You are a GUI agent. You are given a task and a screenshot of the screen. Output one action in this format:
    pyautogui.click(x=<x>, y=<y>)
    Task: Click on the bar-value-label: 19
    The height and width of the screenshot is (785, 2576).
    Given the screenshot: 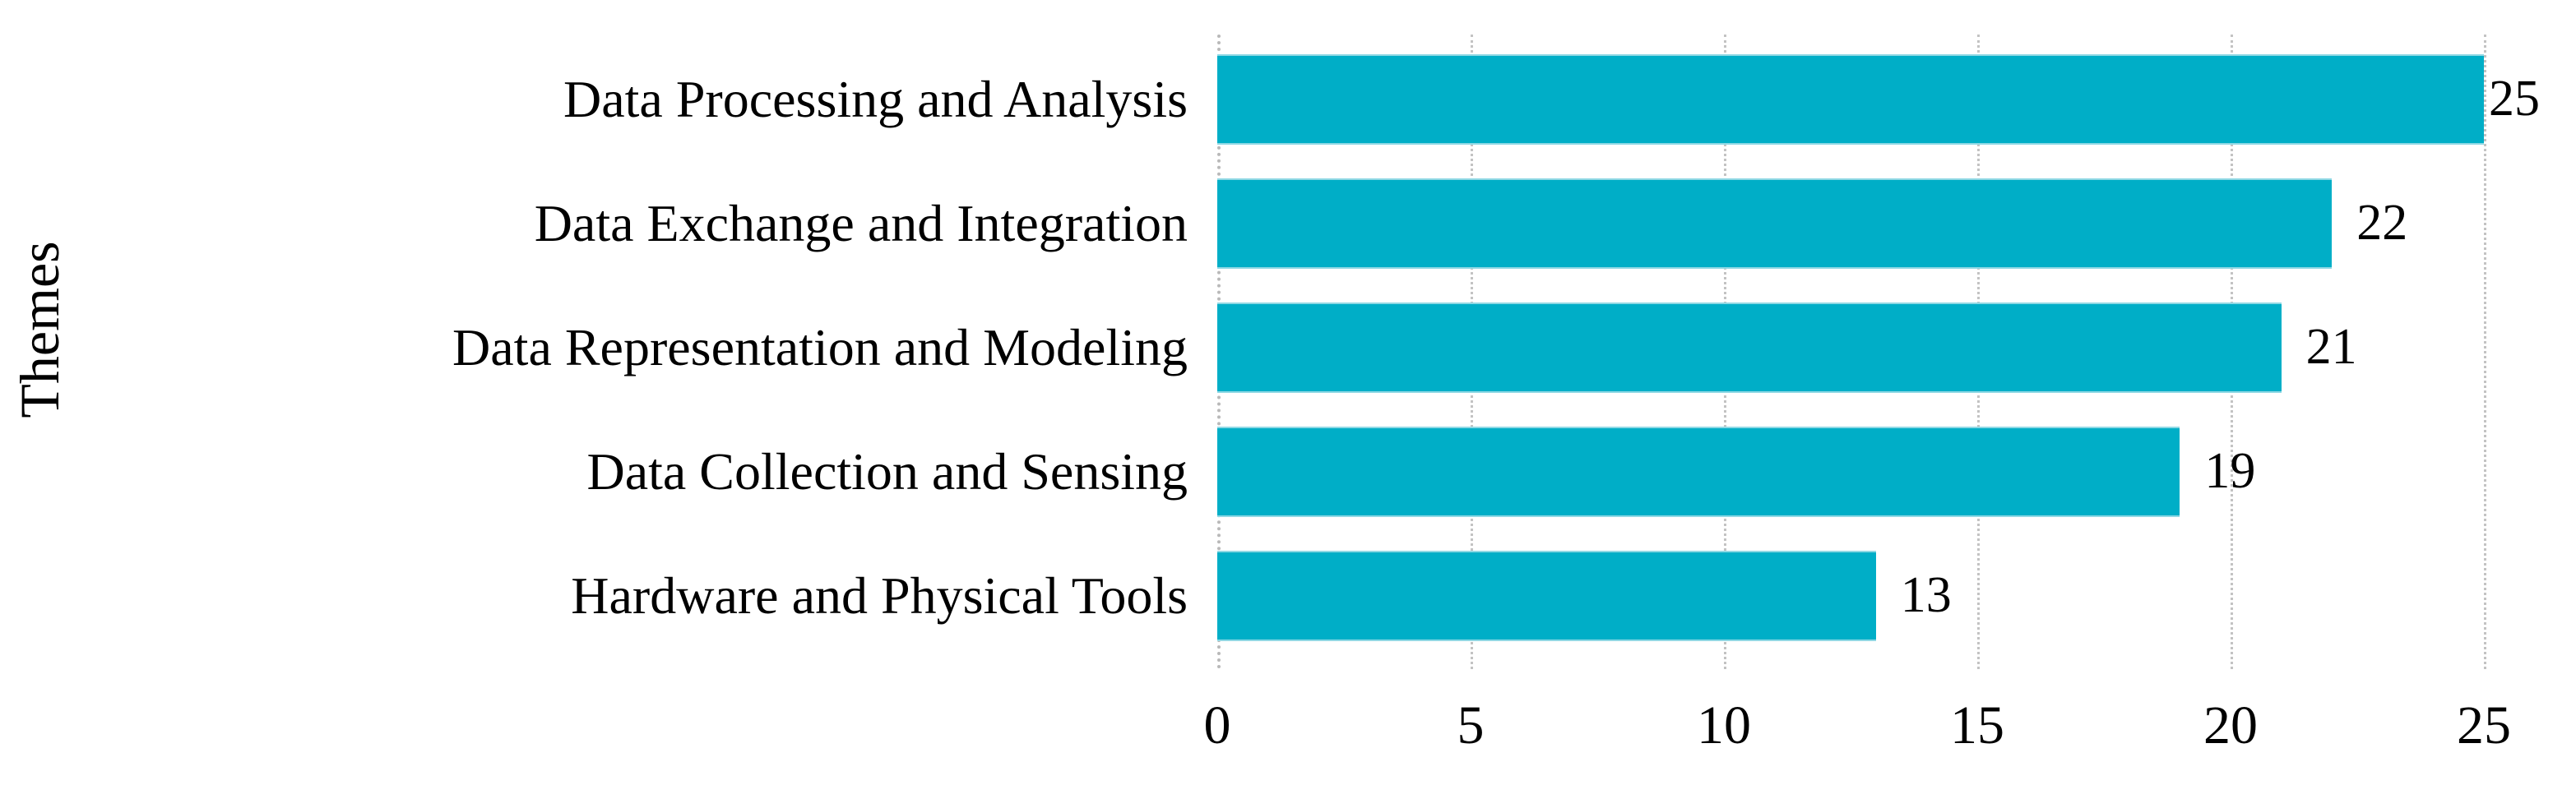 What is the action you would take?
    pyautogui.click(x=2230, y=471)
    